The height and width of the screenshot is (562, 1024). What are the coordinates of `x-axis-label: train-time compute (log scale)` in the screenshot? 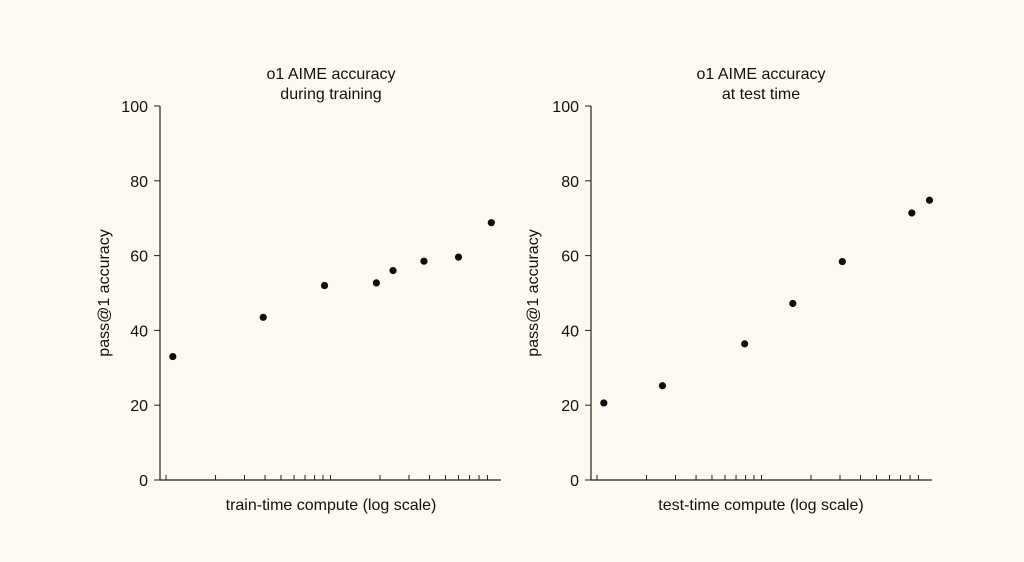 It's located at (331, 505).